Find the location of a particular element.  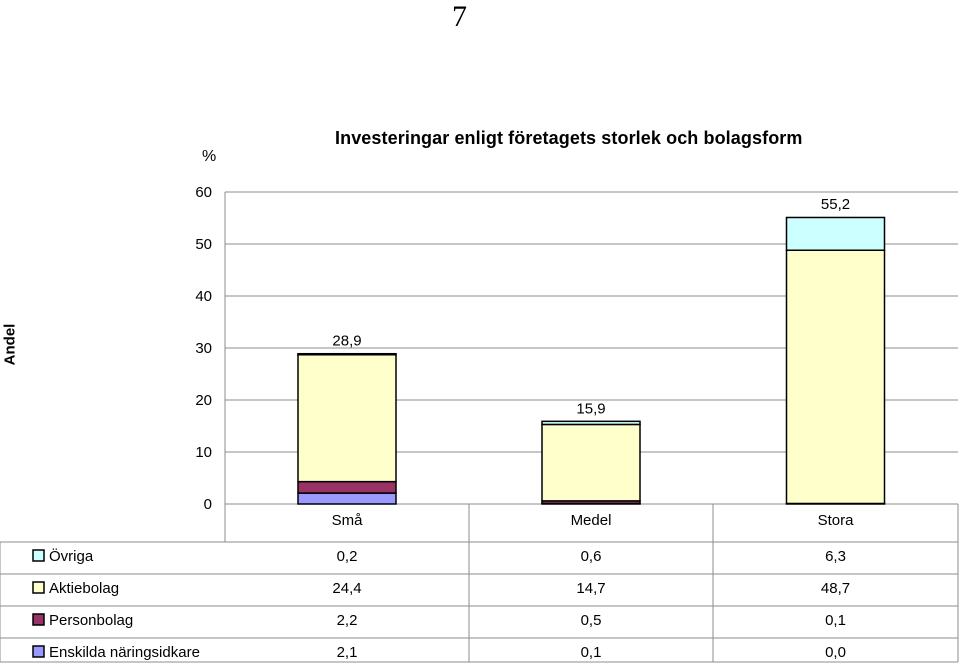

table-value: 0,6 is located at coordinates (591, 556).